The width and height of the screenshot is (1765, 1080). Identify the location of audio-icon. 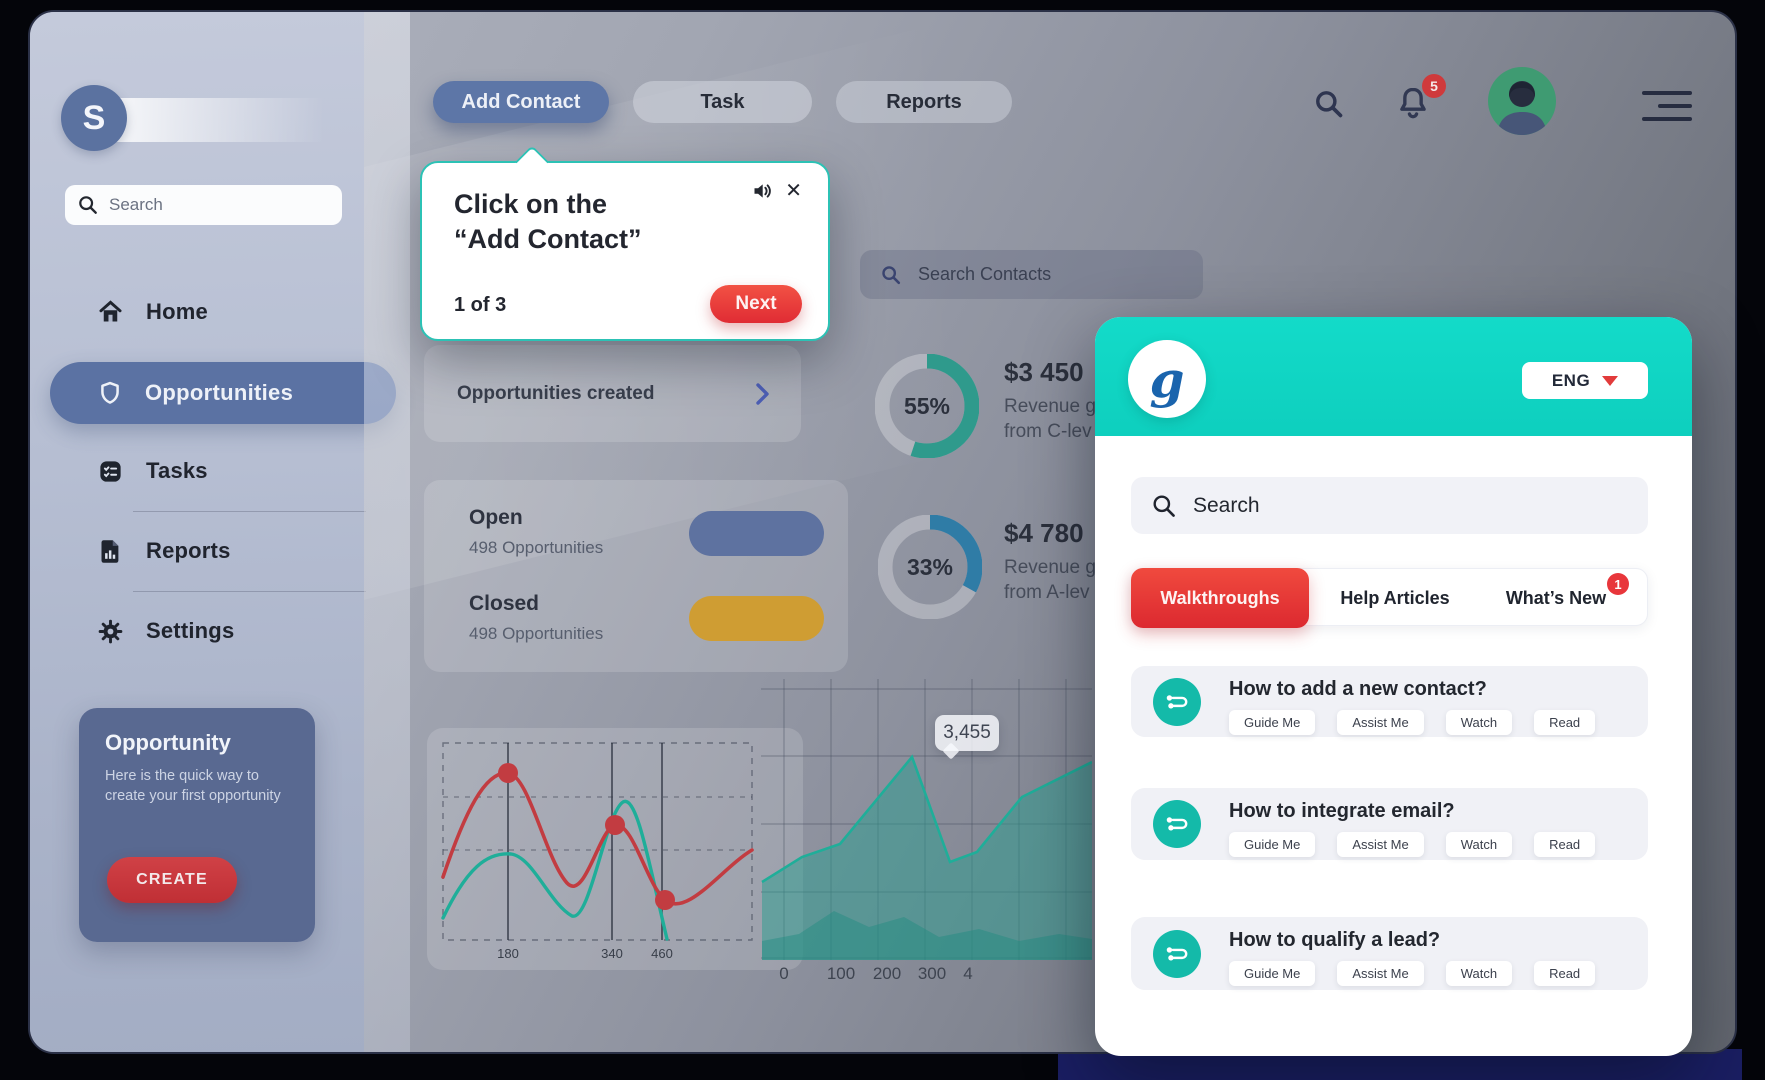
(763, 191).